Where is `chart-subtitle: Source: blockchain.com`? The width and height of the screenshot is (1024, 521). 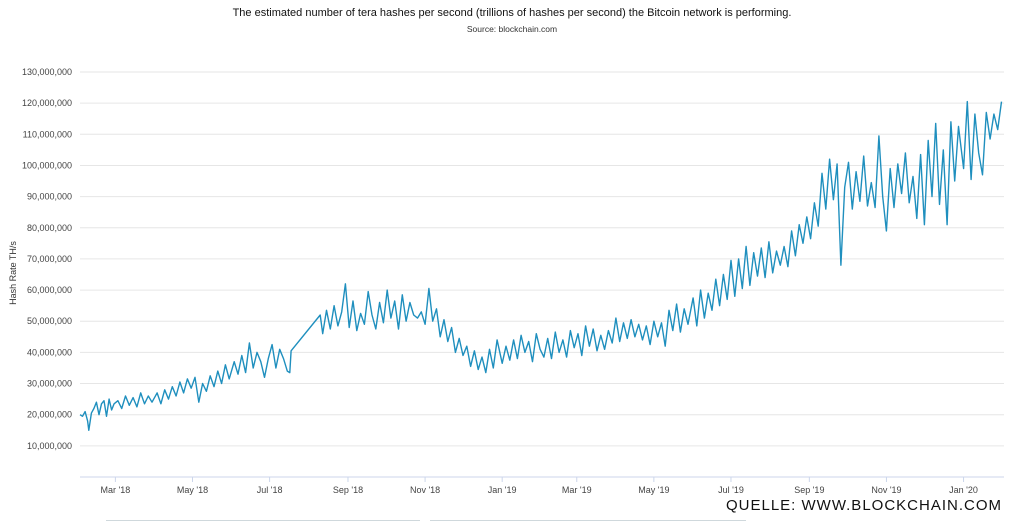 chart-subtitle: Source: blockchain.com is located at coordinates (512, 29).